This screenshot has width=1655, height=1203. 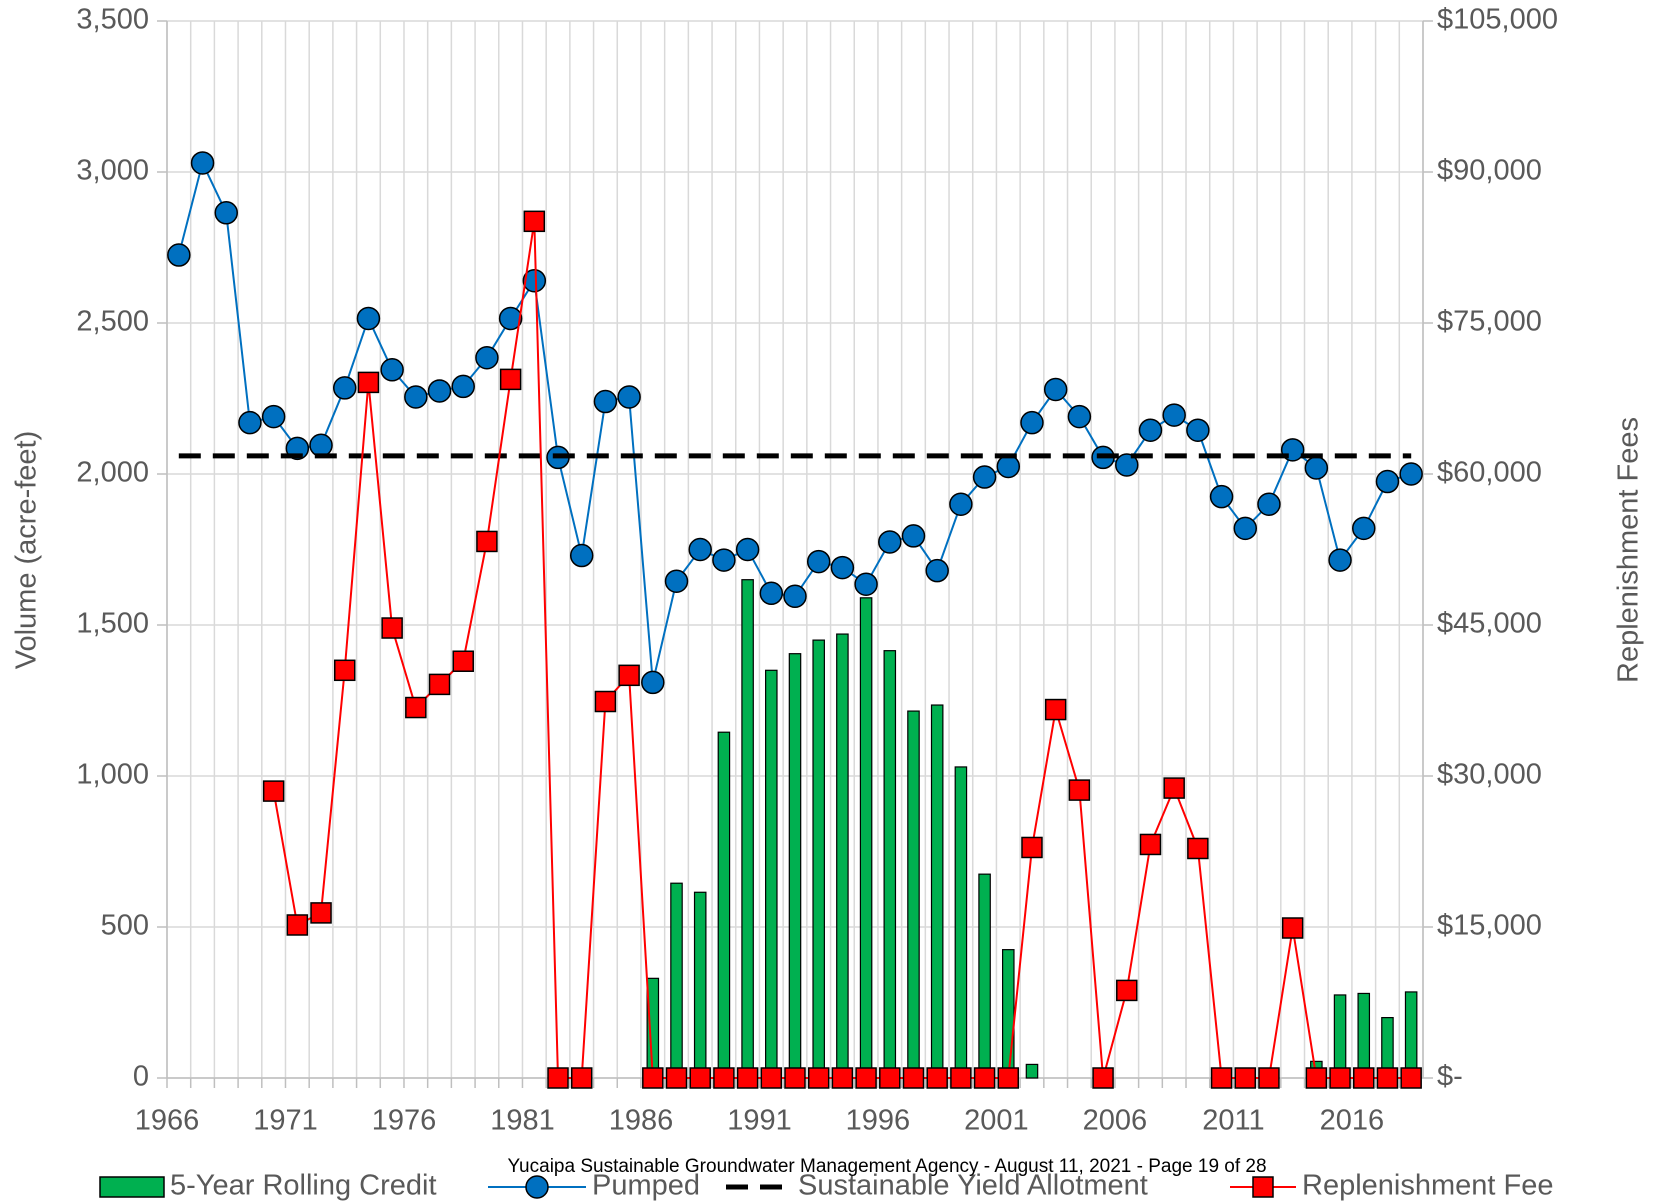 What do you see at coordinates (1450, 1077) in the screenshot?
I see `y2-tick-label: $-` at bounding box center [1450, 1077].